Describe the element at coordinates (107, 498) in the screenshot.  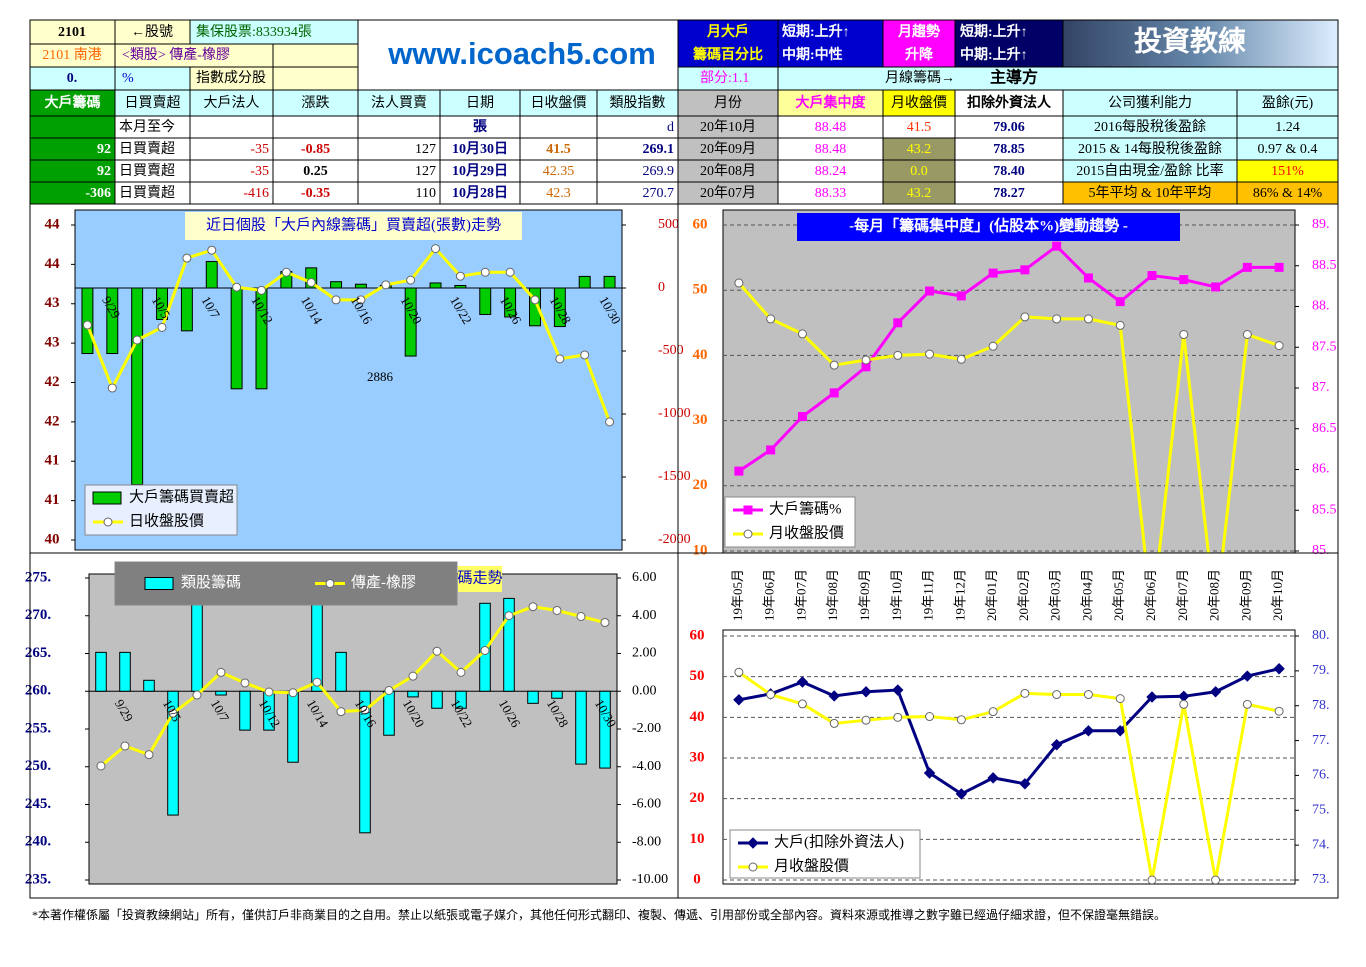
I see `legend-swatch` at that location.